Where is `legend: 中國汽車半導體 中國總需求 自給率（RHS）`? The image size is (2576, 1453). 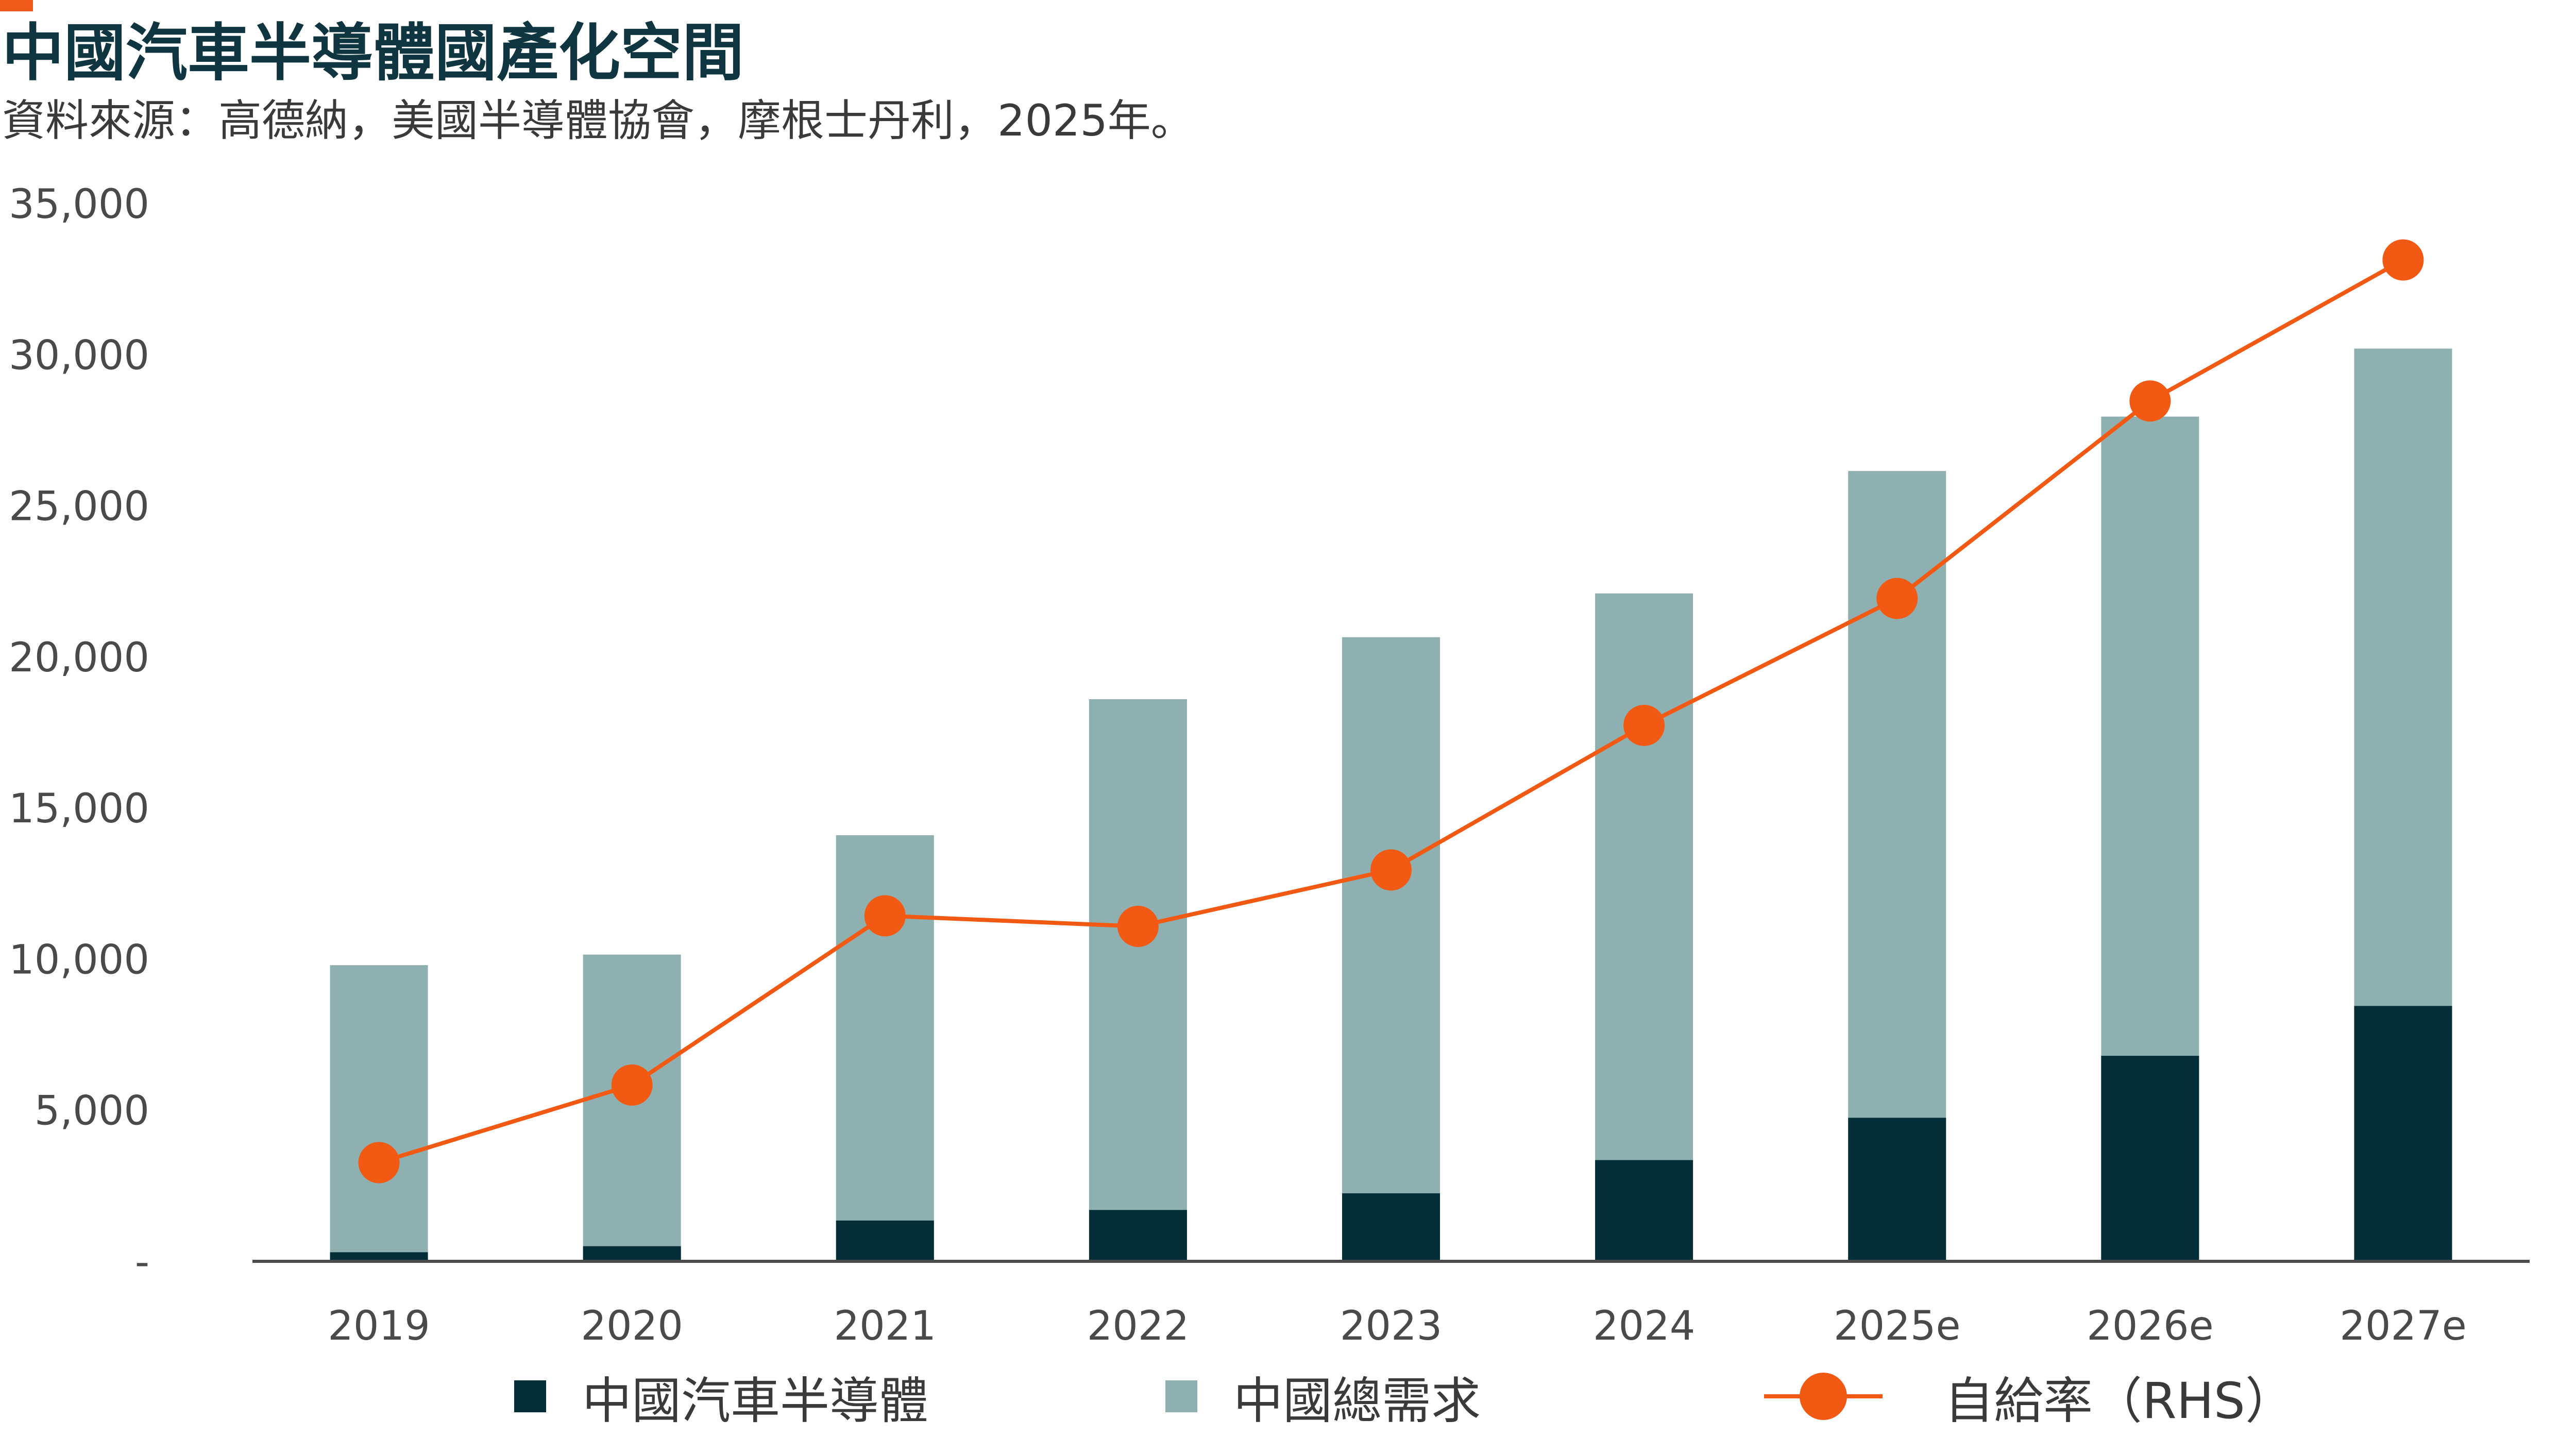
legend: 中國汽車半導體 中國總需求 自給率（RHS） is located at coordinates (1288, 1407).